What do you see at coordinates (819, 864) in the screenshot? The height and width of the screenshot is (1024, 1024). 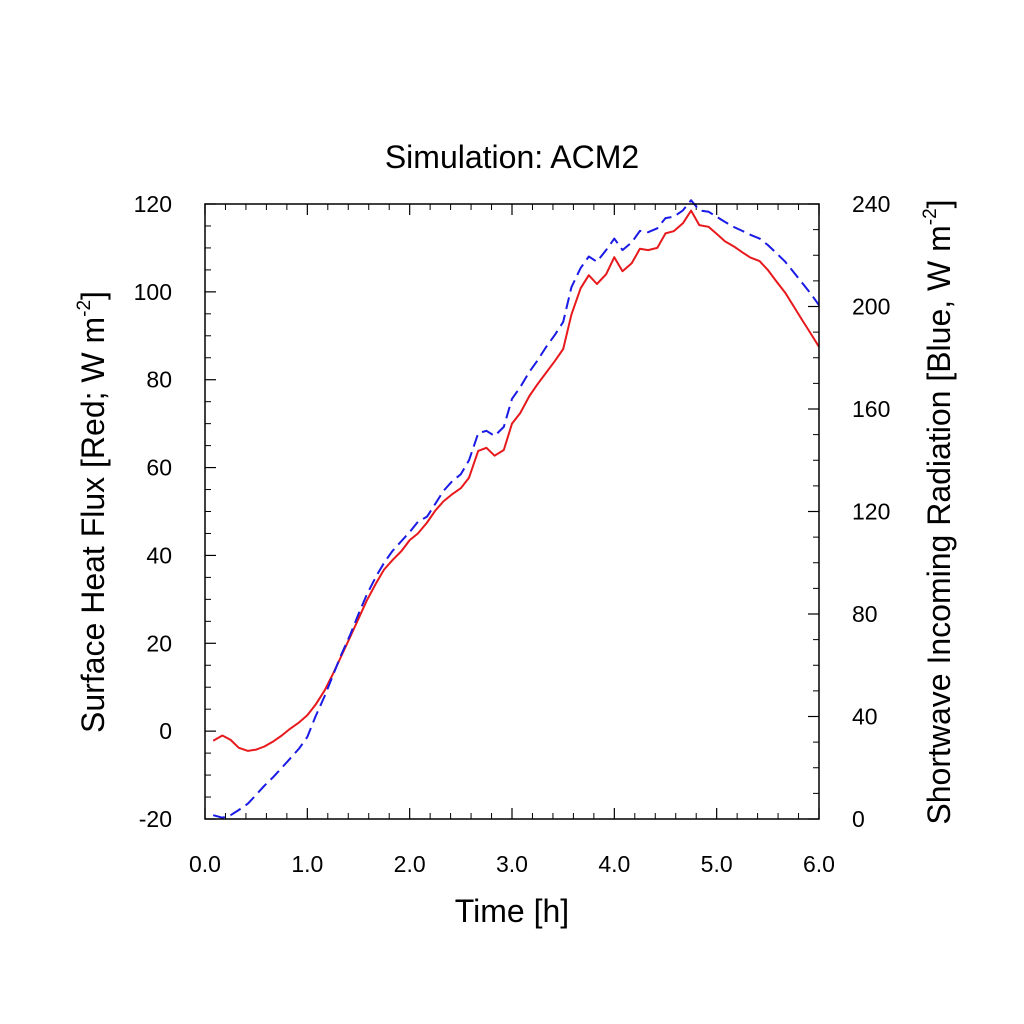 I see `x-tick-label: 6.0` at bounding box center [819, 864].